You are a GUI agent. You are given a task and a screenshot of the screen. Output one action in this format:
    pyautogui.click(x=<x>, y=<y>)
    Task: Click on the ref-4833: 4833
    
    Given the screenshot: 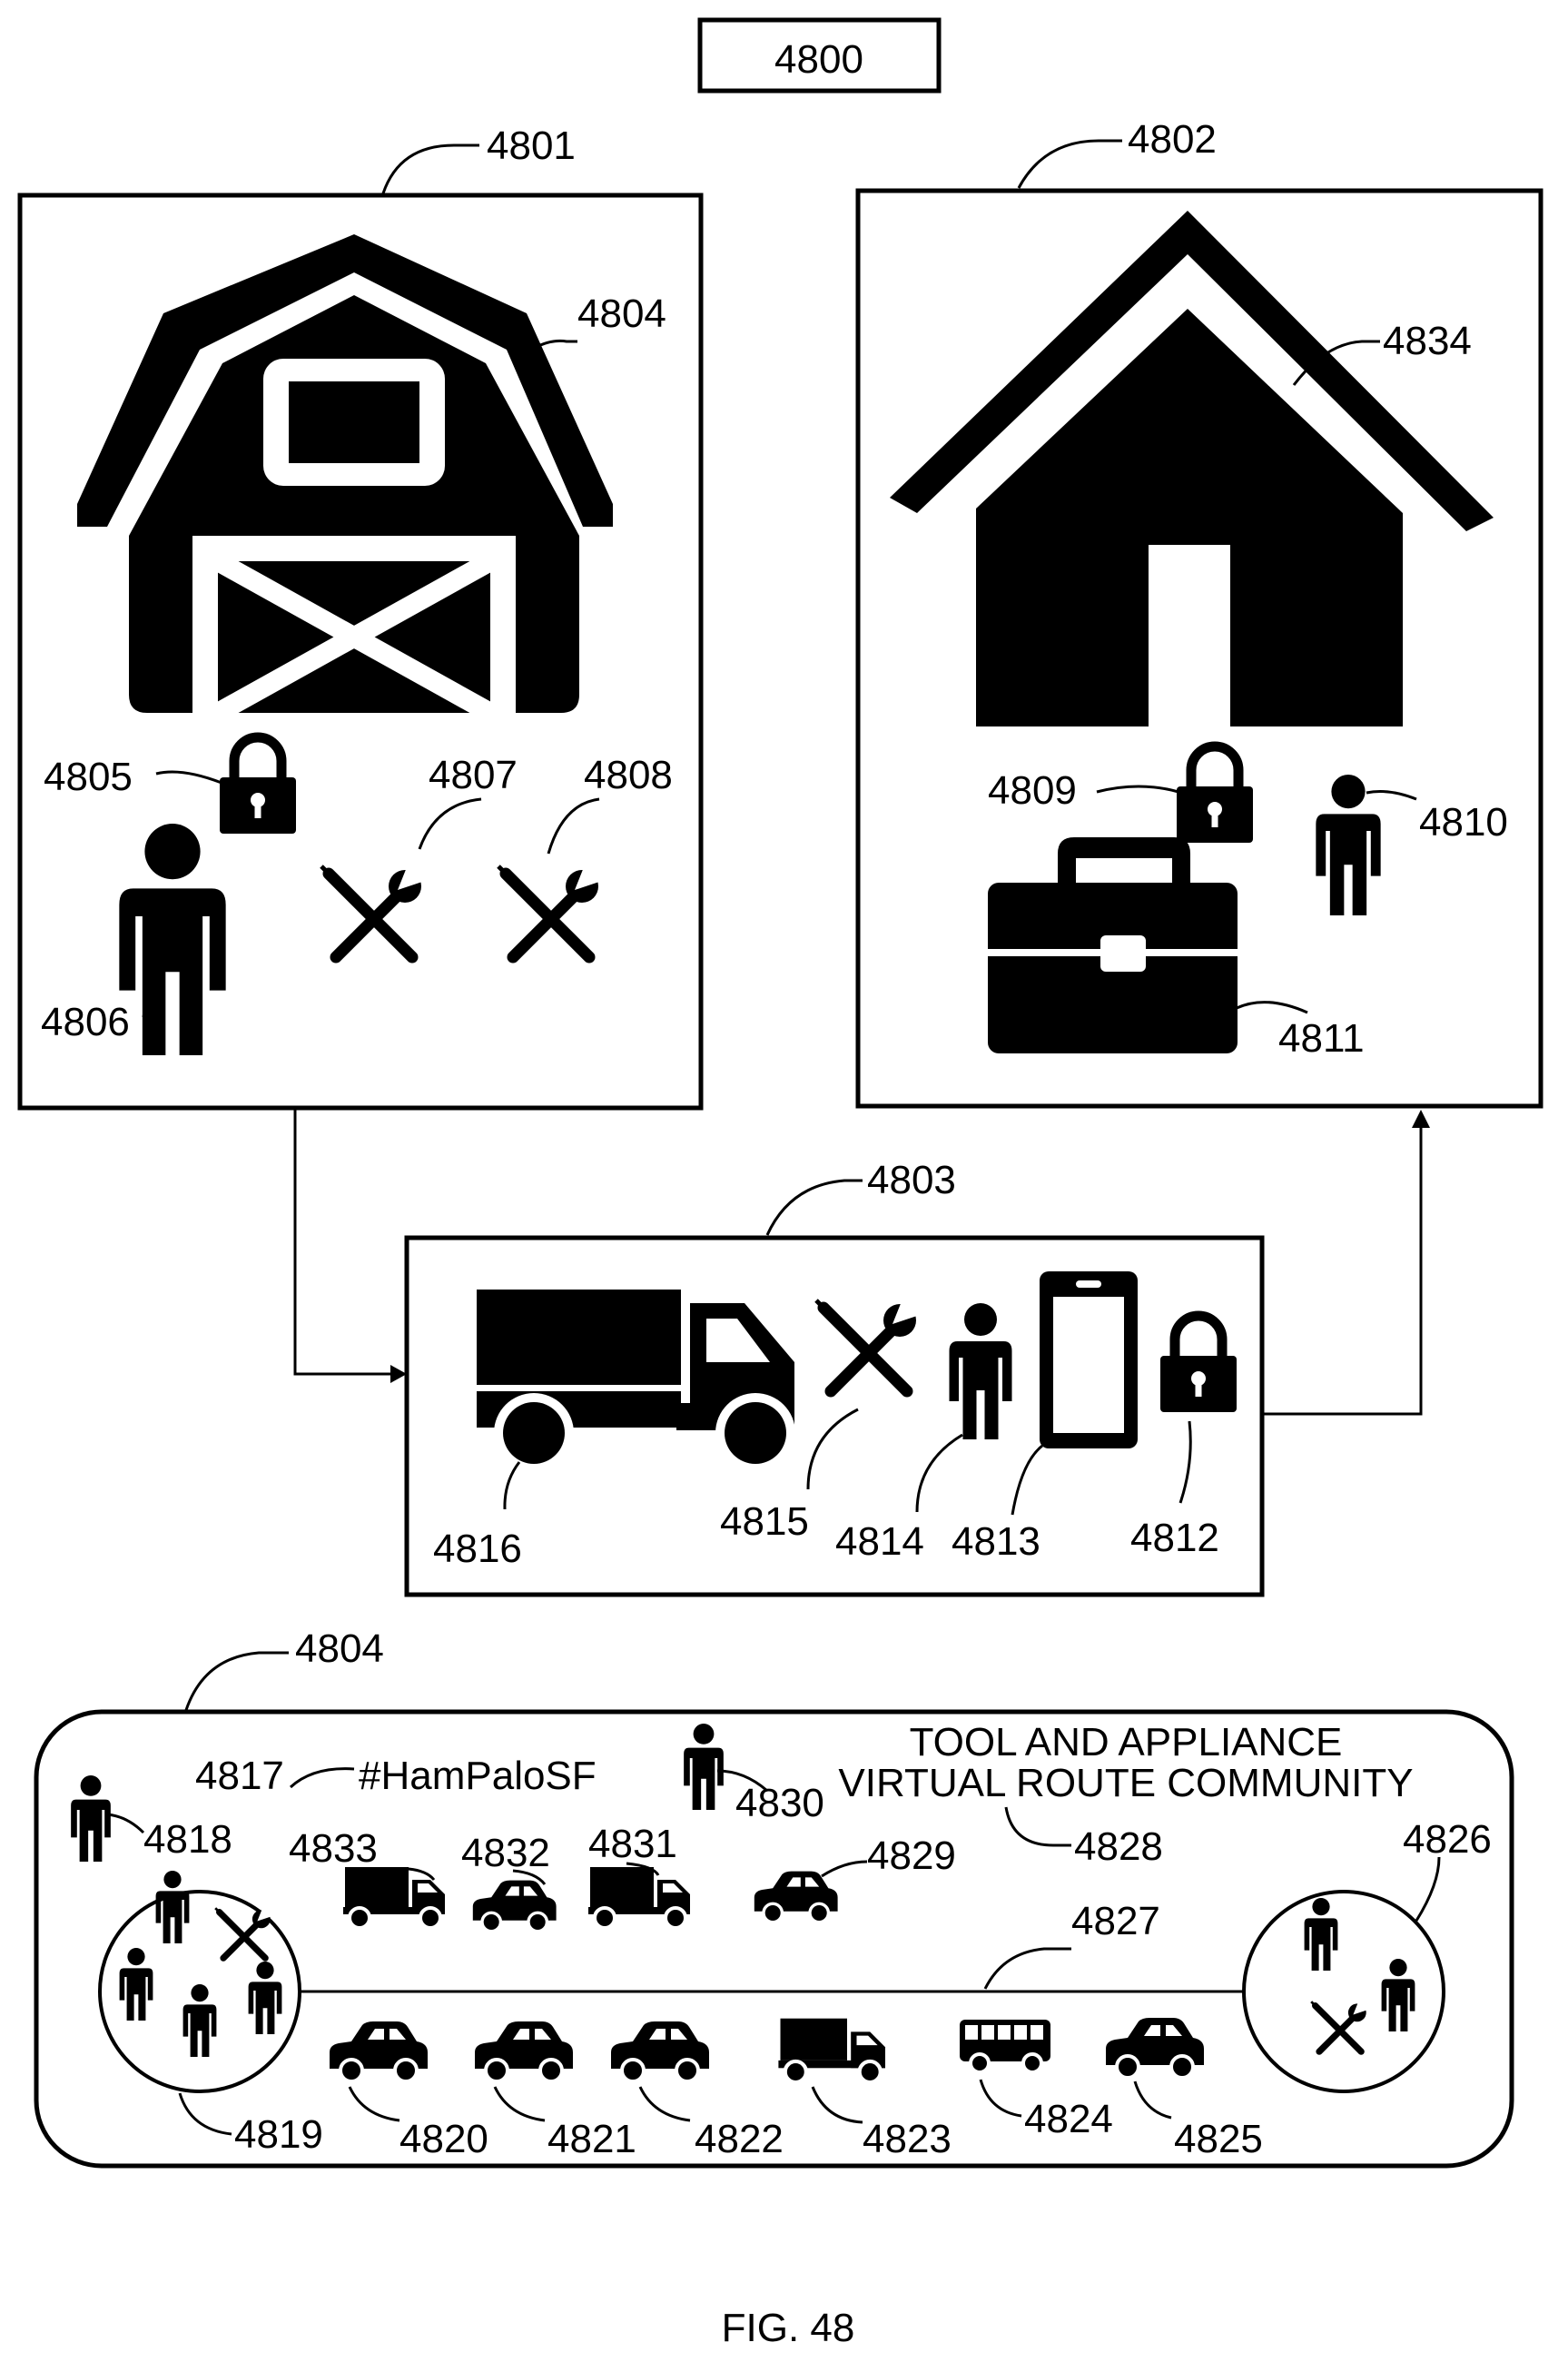 What is the action you would take?
    pyautogui.click(x=333, y=1848)
    